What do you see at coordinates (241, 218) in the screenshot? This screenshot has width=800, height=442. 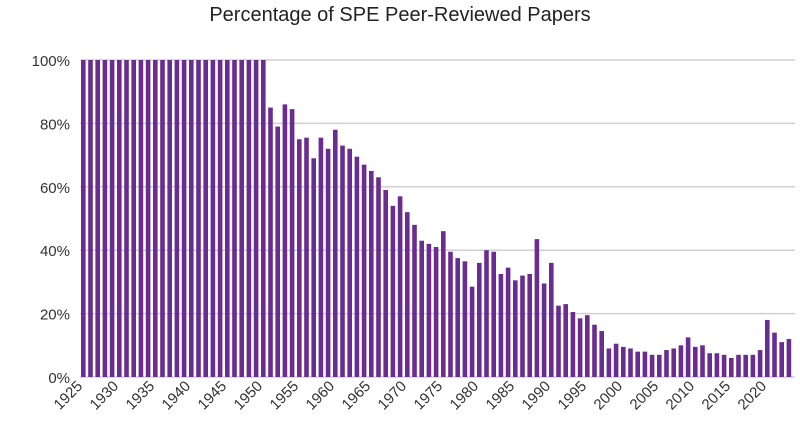 I see `bar-1947` at bounding box center [241, 218].